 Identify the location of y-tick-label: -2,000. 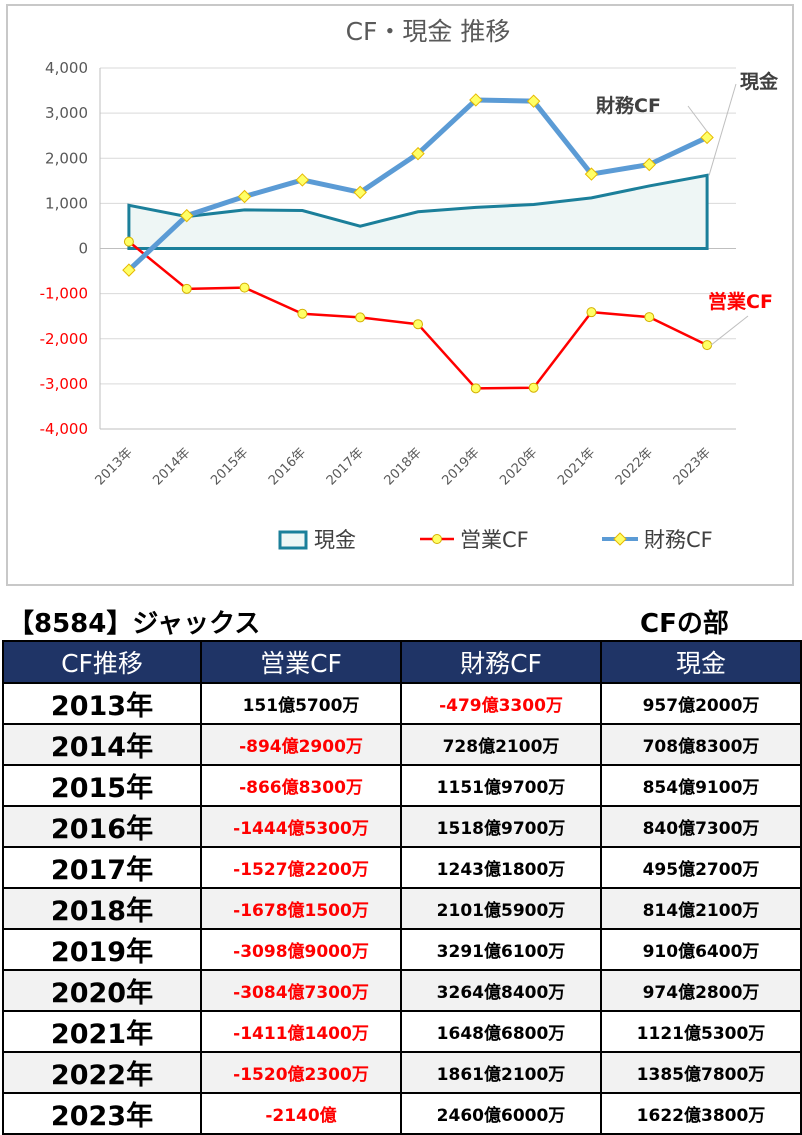
(64, 339).